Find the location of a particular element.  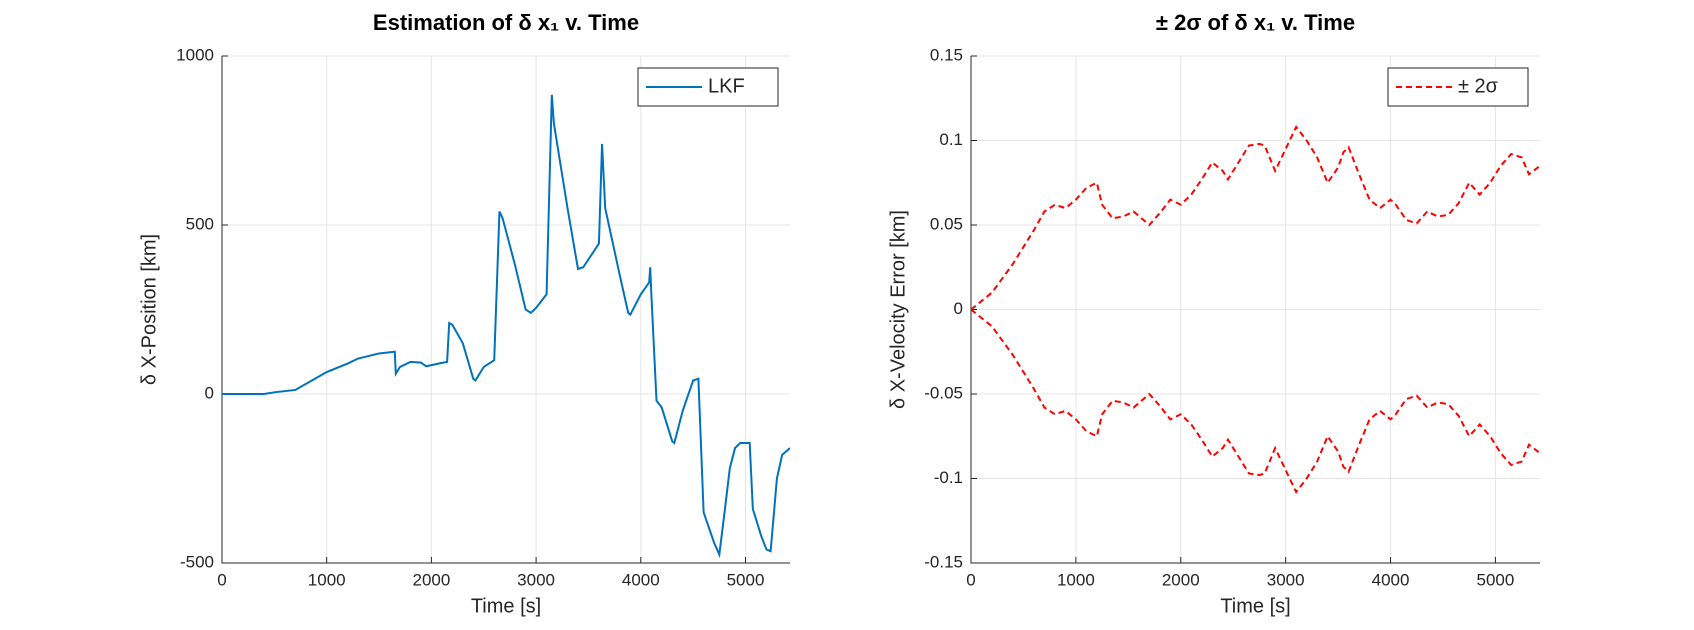

y-tick-label: -500 is located at coordinates (197, 561).